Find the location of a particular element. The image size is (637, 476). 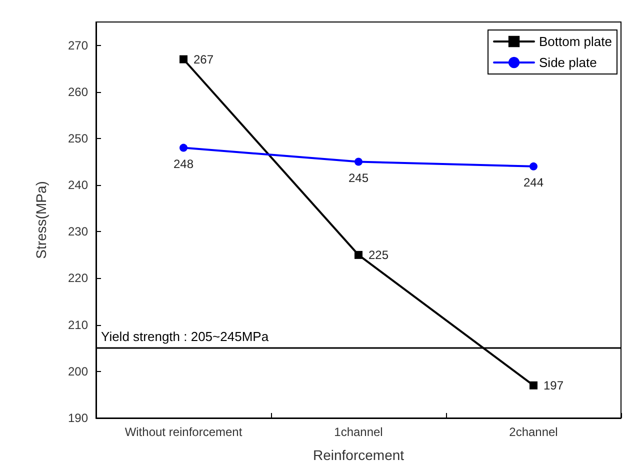

y-tick-label: 270 is located at coordinates (78, 45).